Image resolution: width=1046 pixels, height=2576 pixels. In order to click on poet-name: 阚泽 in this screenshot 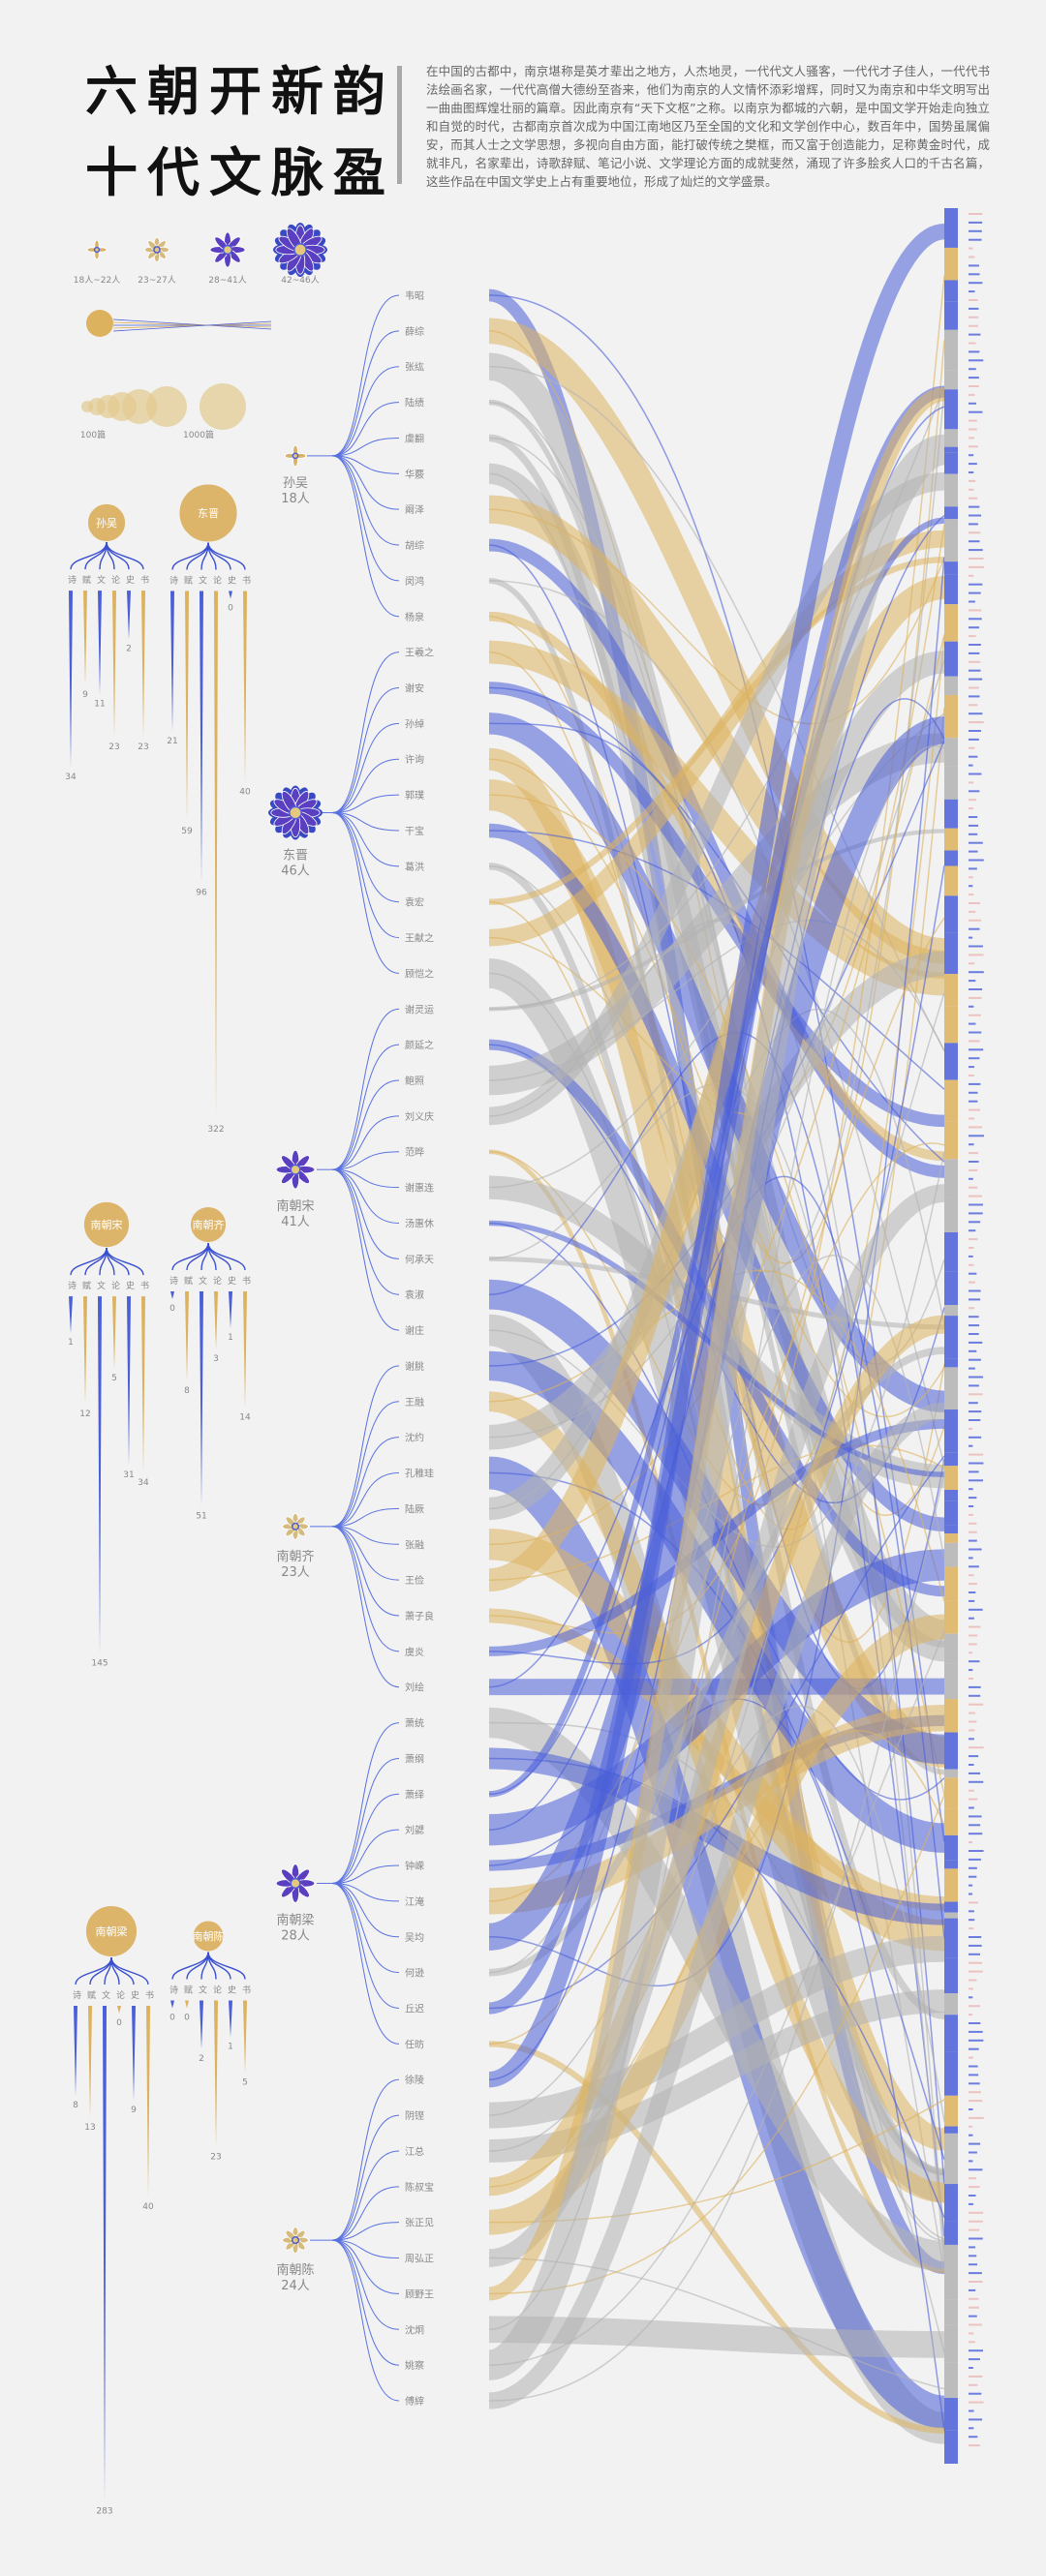, I will do `click(414, 510)`.